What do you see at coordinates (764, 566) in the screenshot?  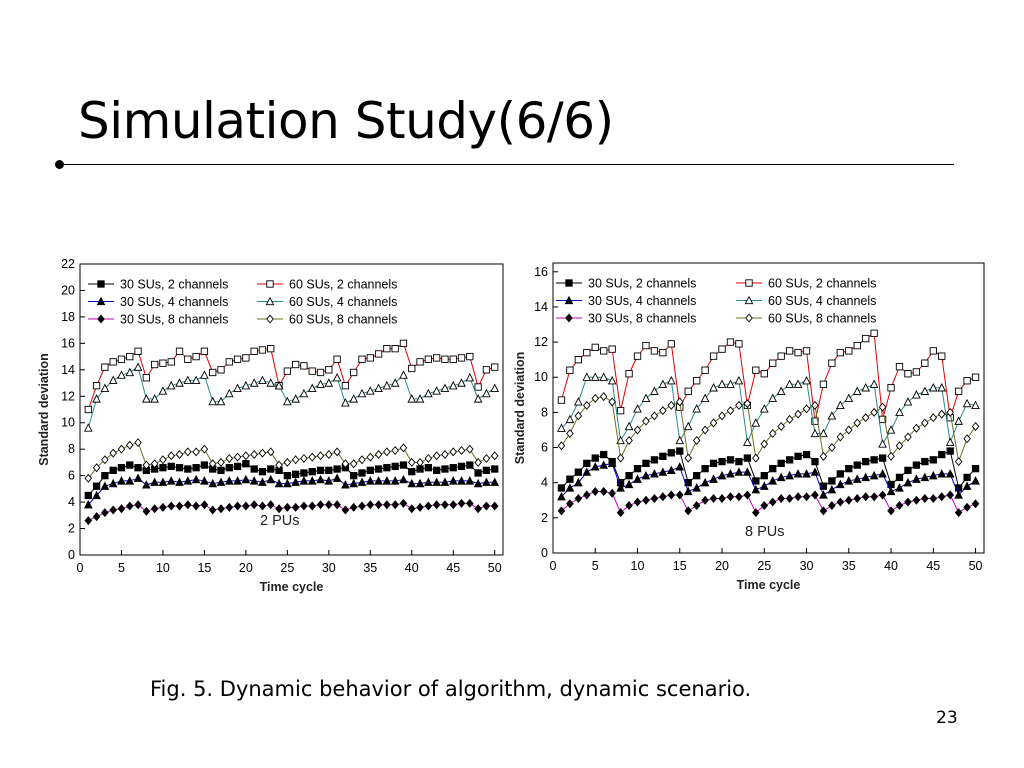 I see `x-tick-label: 25` at bounding box center [764, 566].